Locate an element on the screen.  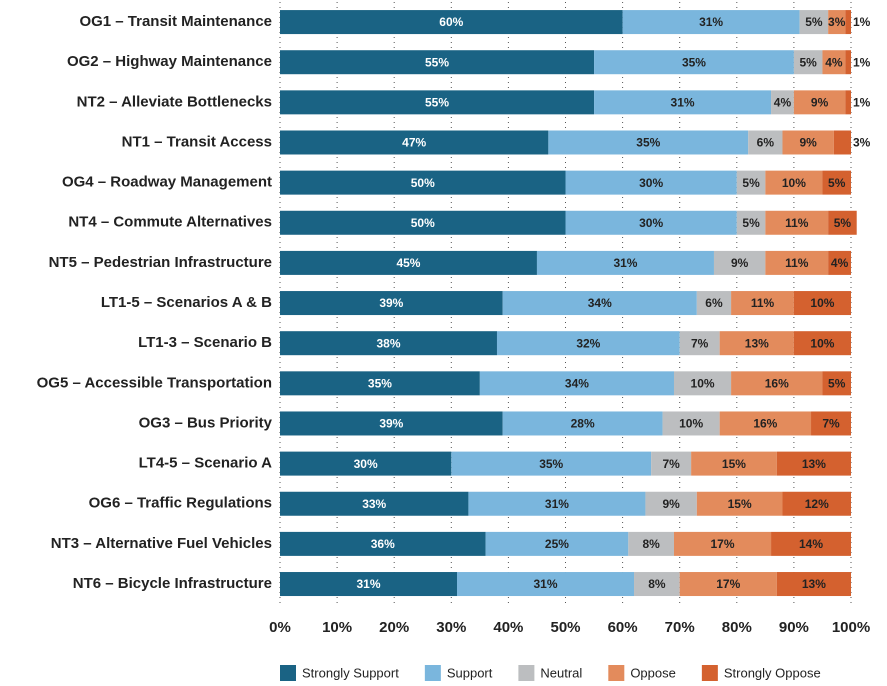
value-label: 25% is located at coordinates (557, 544).